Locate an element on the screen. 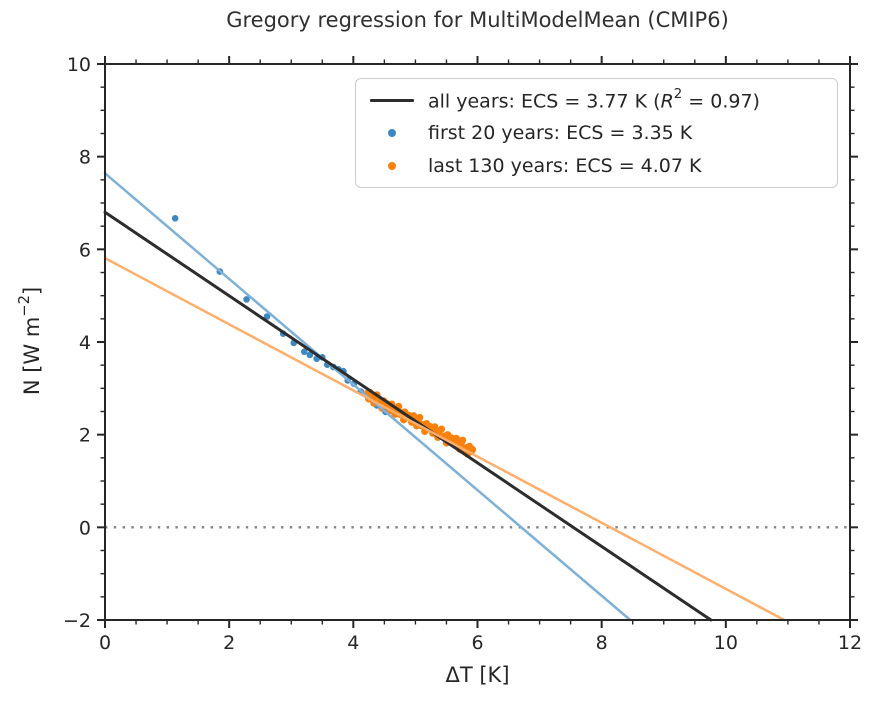 The height and width of the screenshot is (709, 878). blue-dot-swatch-icon is located at coordinates (392, 133).